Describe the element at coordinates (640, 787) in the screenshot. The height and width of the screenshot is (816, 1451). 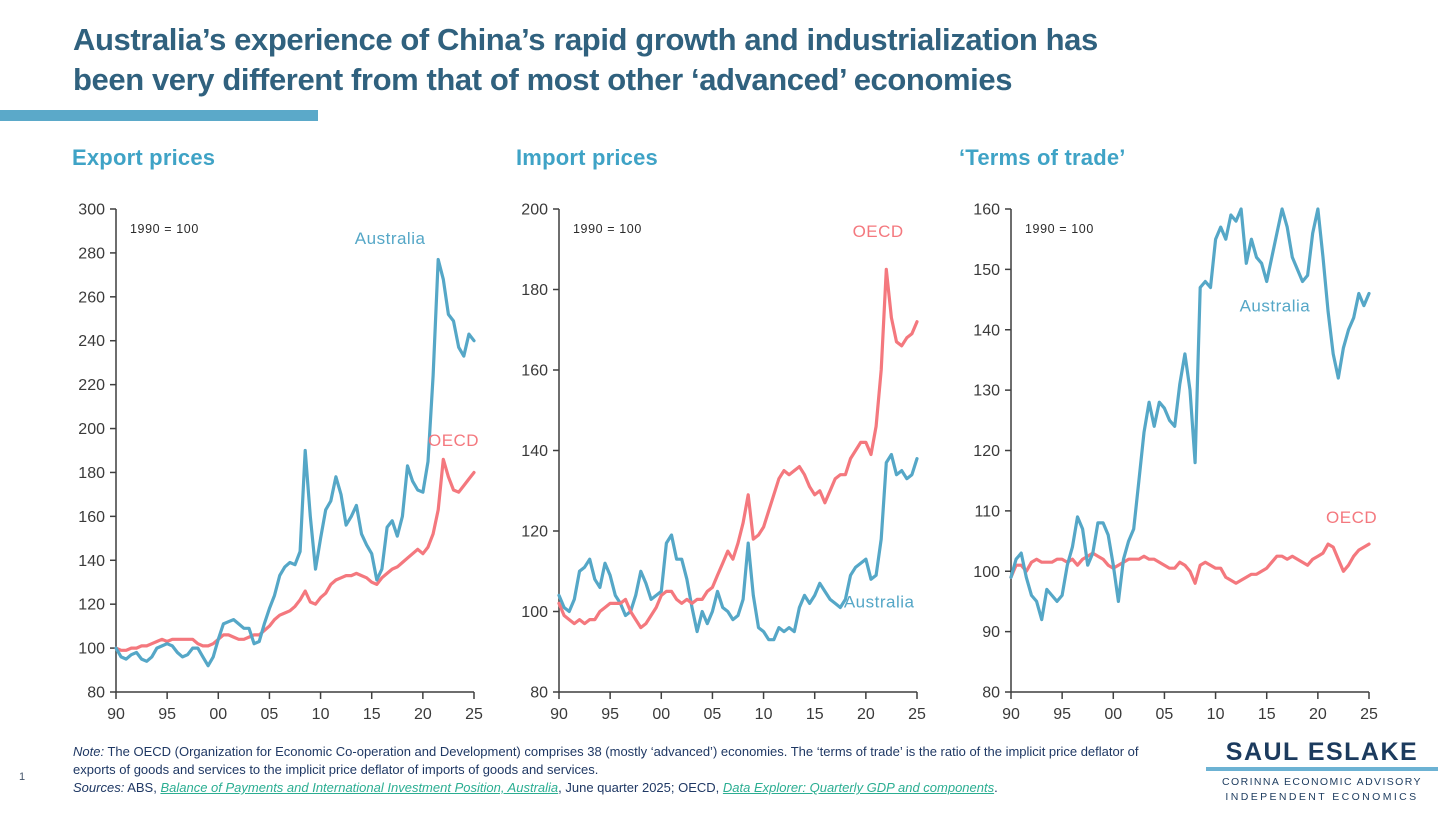
I see `sources-mid: , June quarter 2025; OECD,` at that location.